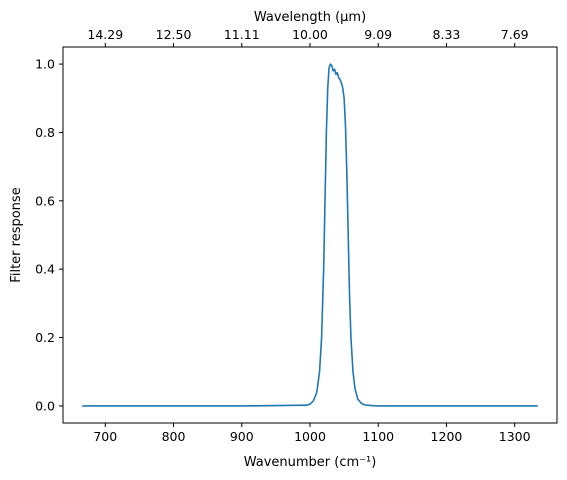 This screenshot has width=567, height=480. Describe the element at coordinates (242, 436) in the screenshot. I see `x-tick-label: 900` at that location.